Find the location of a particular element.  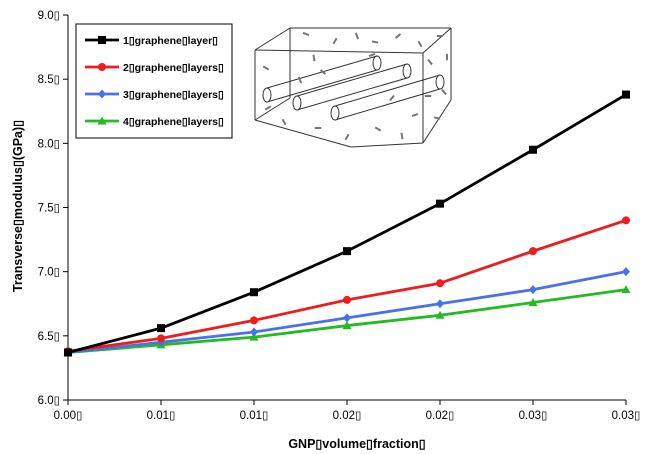

y-axis-title: Transverse▯modulus▯(GPa)▯ is located at coordinates (18, 206).